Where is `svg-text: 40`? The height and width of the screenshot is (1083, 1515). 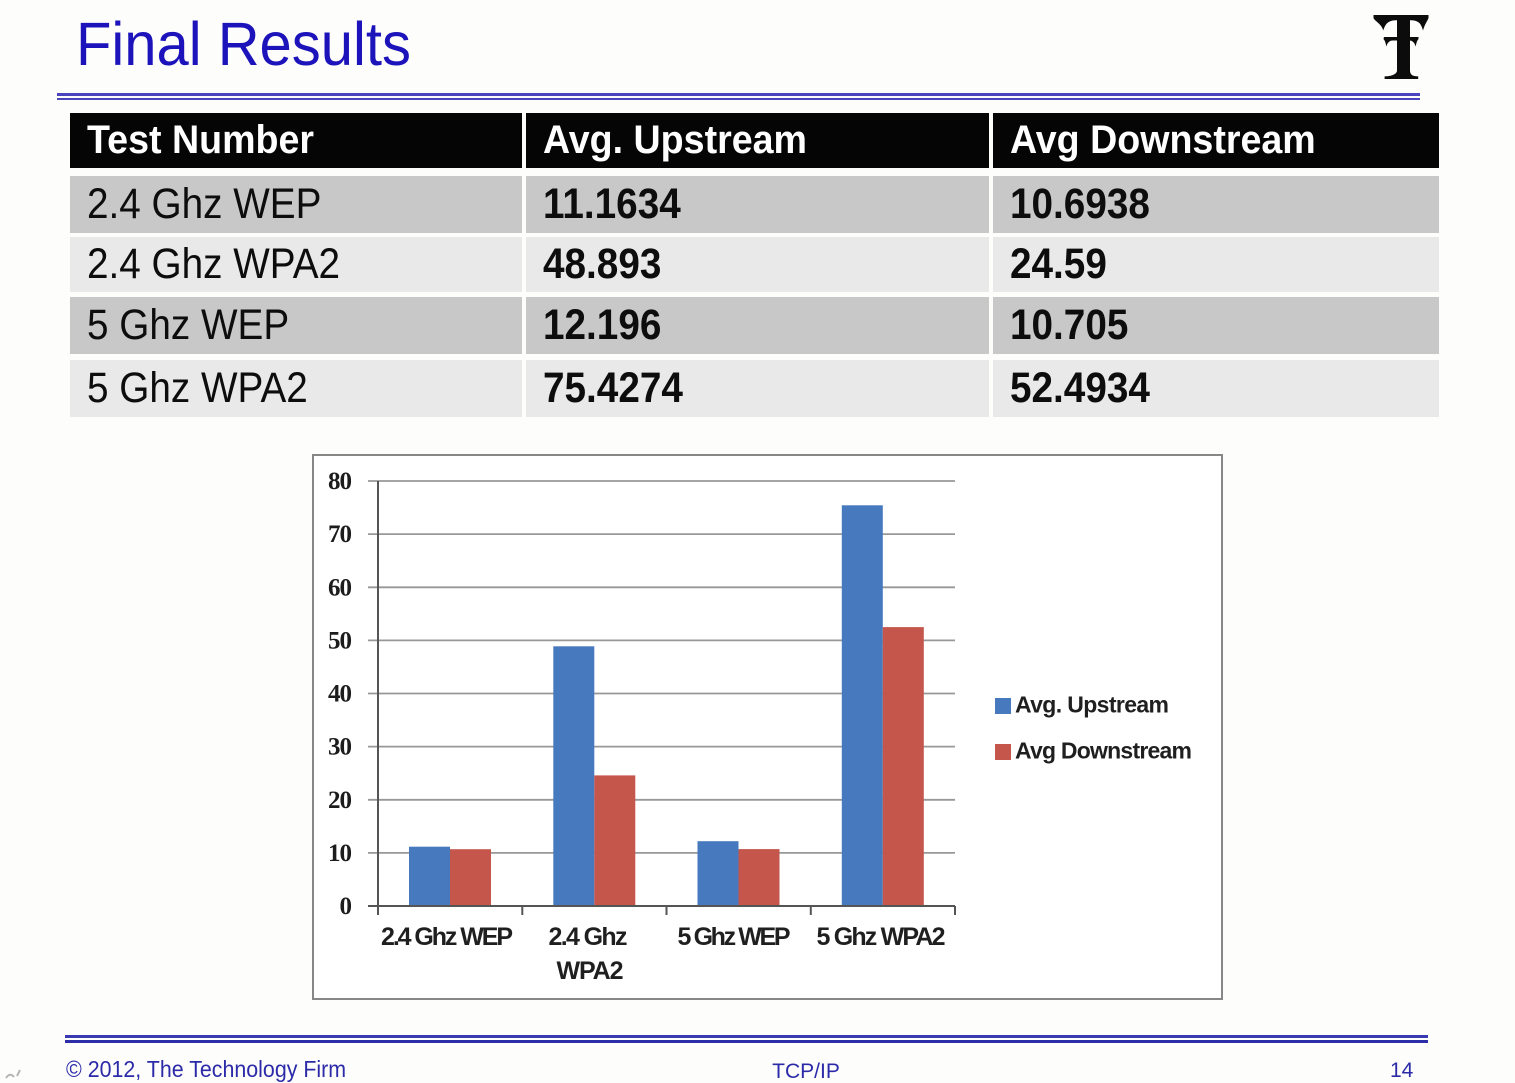 svg-text: 40 is located at coordinates (340, 694).